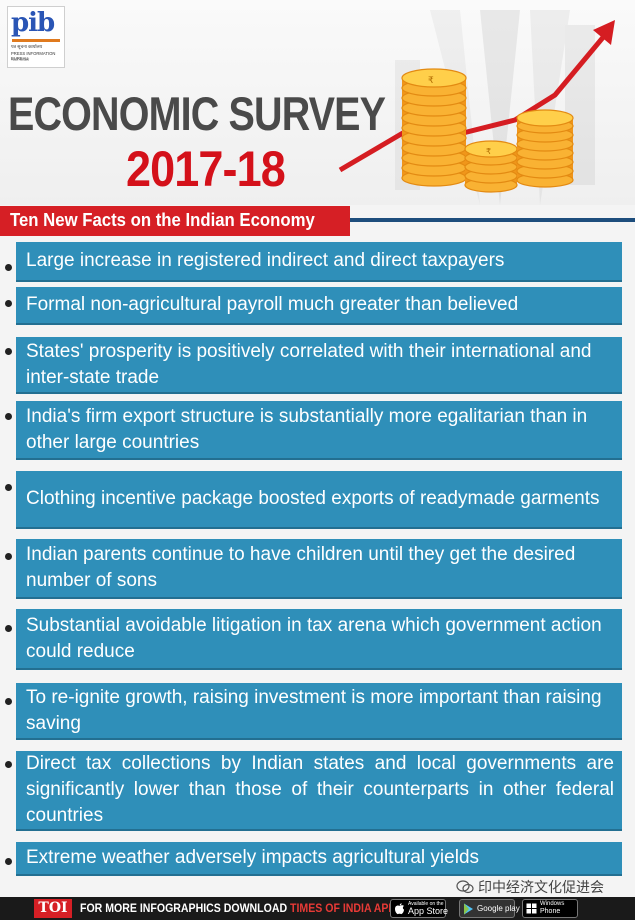 This screenshot has height=920, width=635. What do you see at coordinates (184, 908) in the screenshot?
I see `footer-text: FOR MORE INFOGRAPHICS DOWNLOAD` at bounding box center [184, 908].